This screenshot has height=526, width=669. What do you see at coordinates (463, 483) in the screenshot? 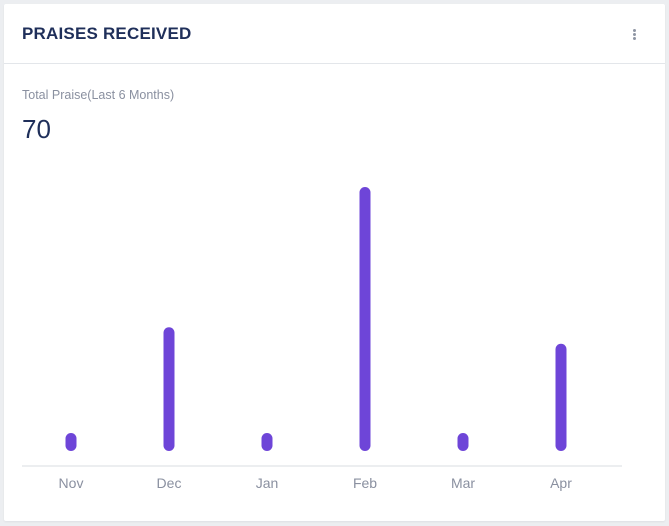
I see `x-tick-label-mar: Mar` at bounding box center [463, 483].